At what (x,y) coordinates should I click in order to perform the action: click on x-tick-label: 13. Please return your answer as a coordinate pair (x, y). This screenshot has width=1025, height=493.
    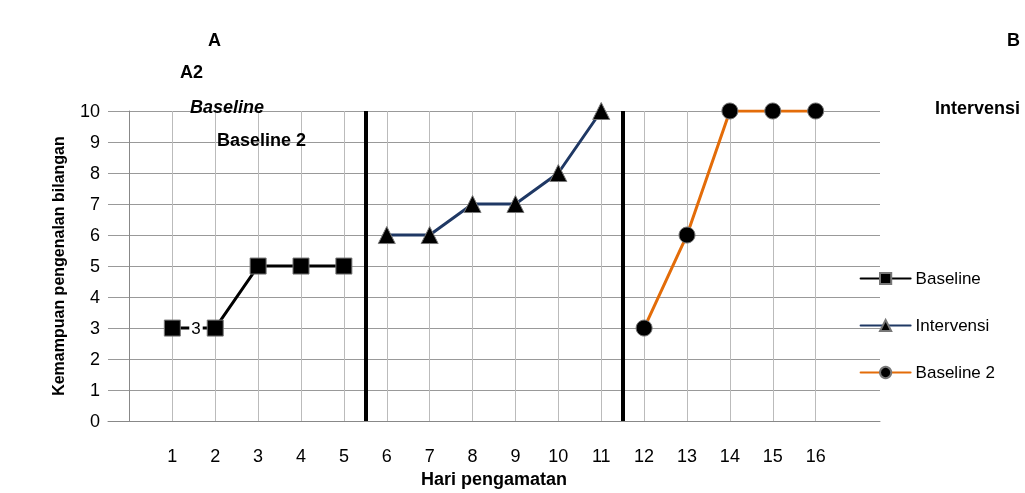
    Looking at the image, I should click on (687, 456).